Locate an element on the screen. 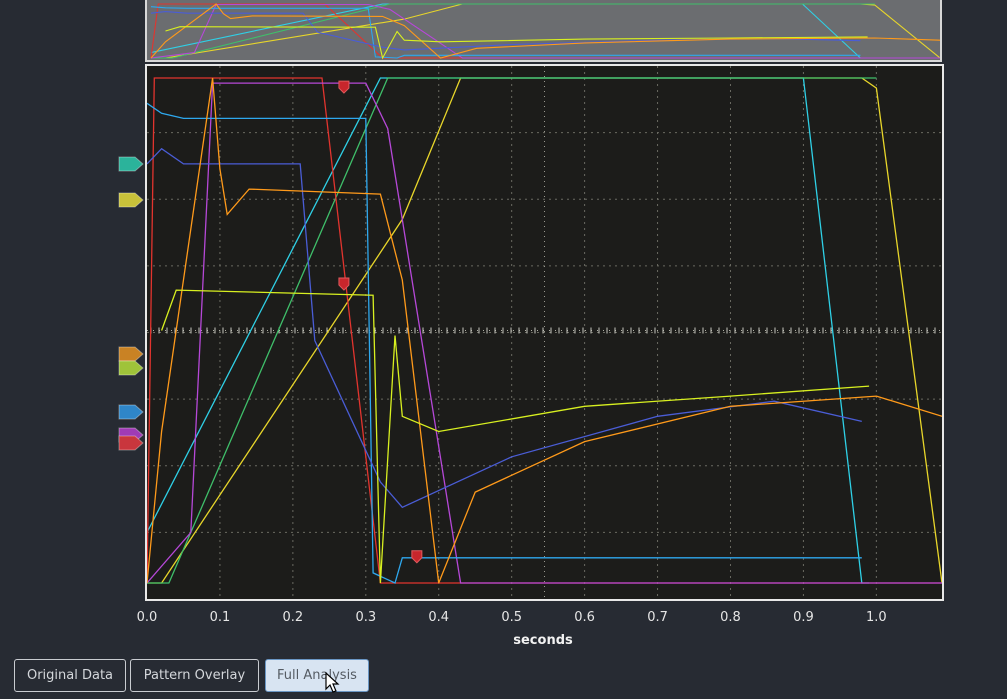 The height and width of the screenshot is (699, 1007). channel-marker-red is located at coordinates (131, 443).